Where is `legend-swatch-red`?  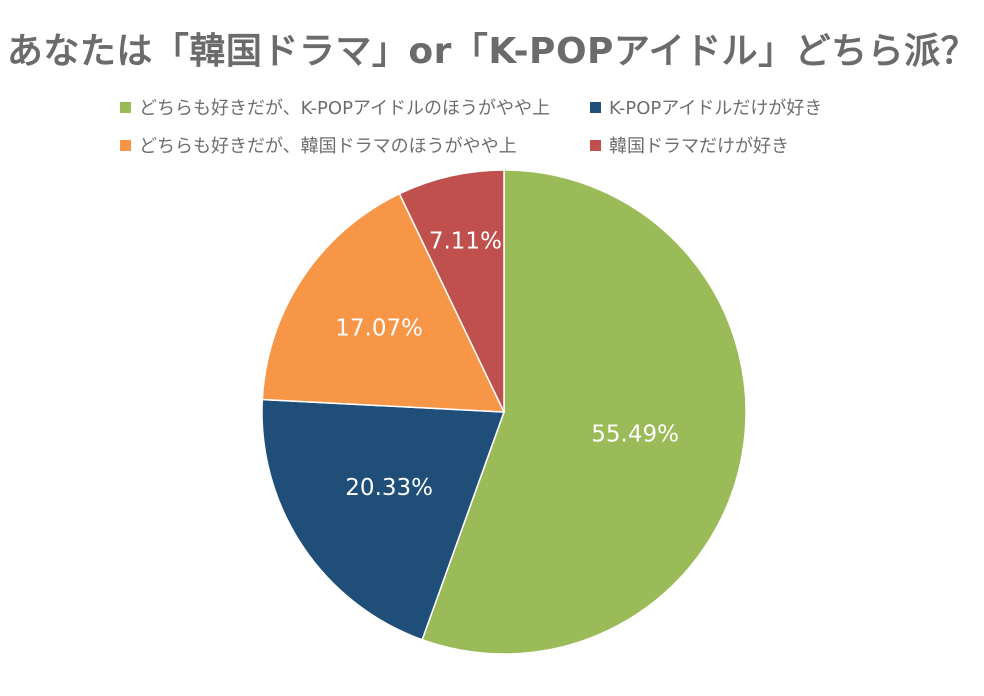
legend-swatch-red is located at coordinates (595, 145).